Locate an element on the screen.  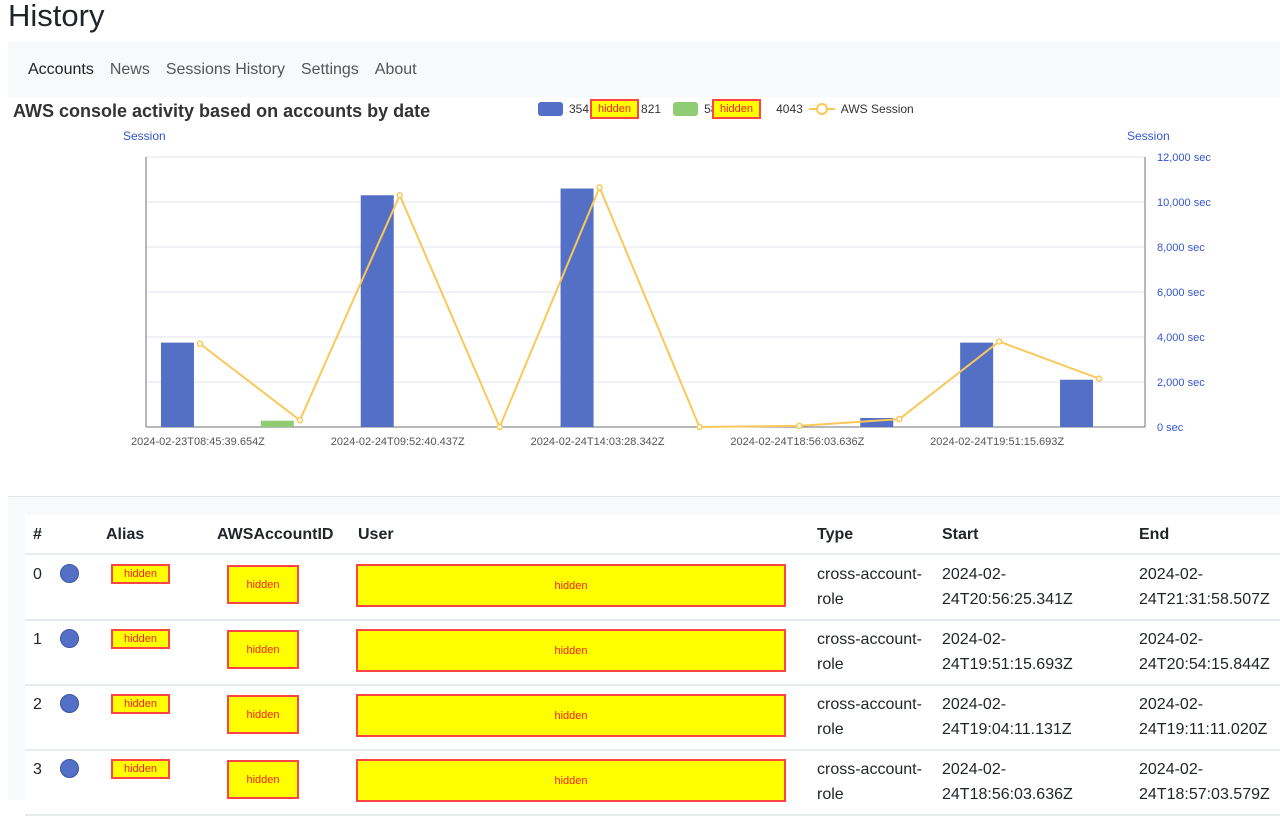
row-index: 0 is located at coordinates (37, 574).